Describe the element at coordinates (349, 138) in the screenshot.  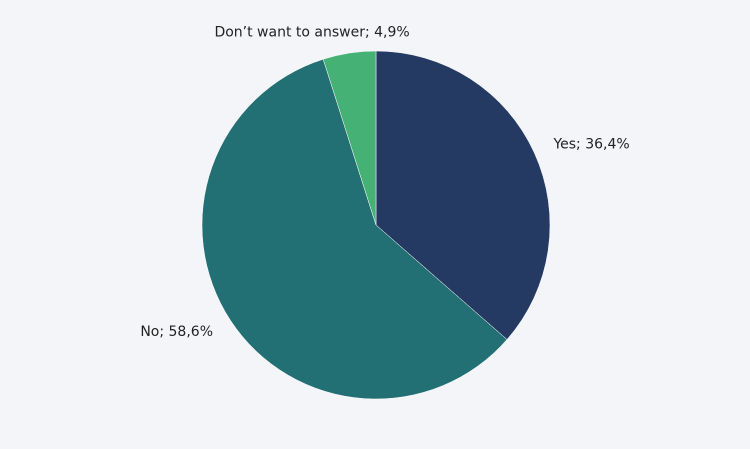
I see `pie-slice` at that location.